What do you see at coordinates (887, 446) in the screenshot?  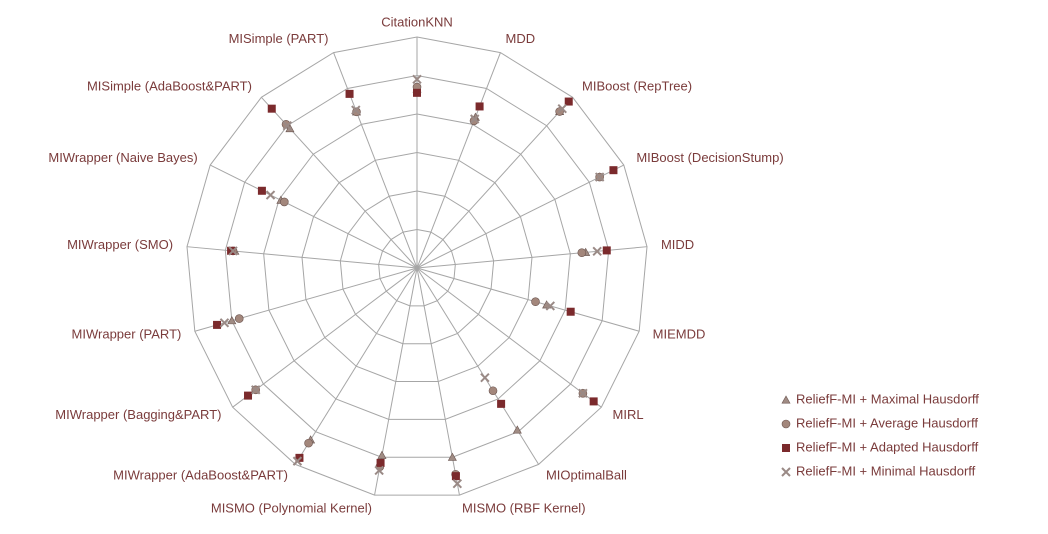 I see `legend-label: ReliefF-MI + Adapted Hausdorff` at bounding box center [887, 446].